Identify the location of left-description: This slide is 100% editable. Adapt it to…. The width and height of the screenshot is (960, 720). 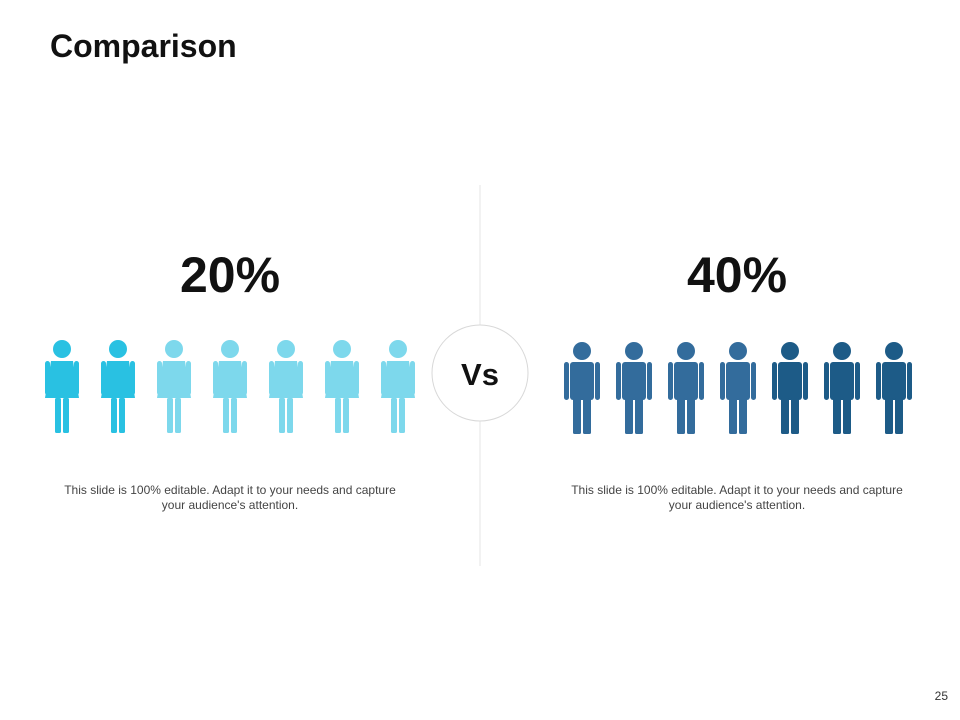
(230, 497).